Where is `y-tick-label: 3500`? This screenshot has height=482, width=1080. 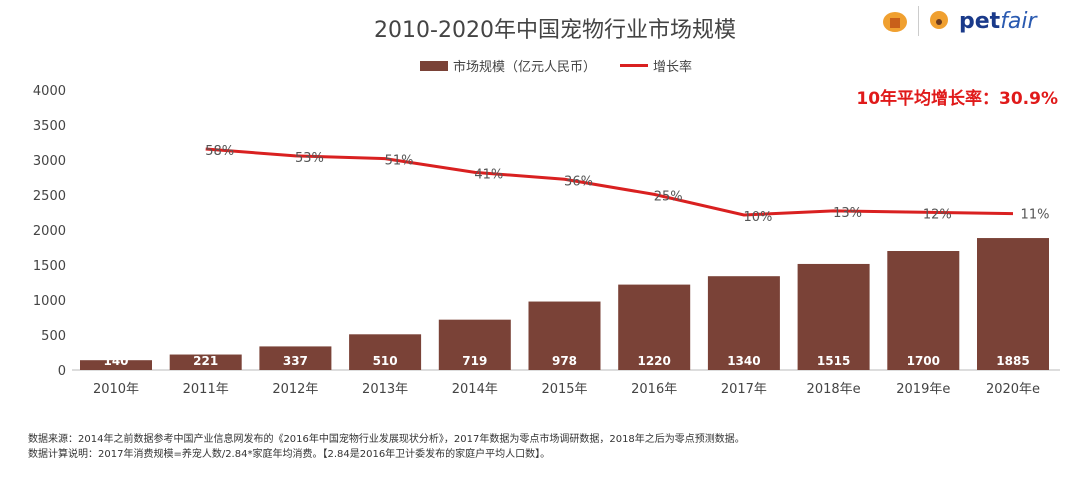 y-tick-label: 3500 is located at coordinates (49, 126).